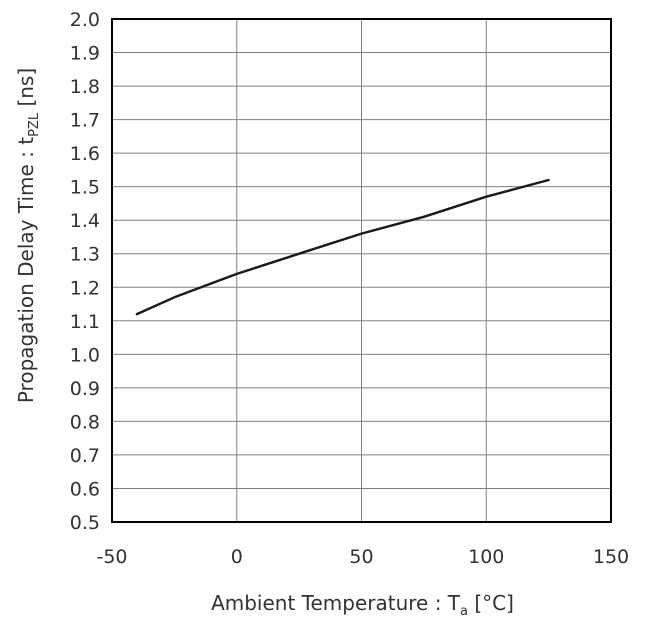  Describe the element at coordinates (85, 355) in the screenshot. I see `y-tick-label: 1.0` at that location.